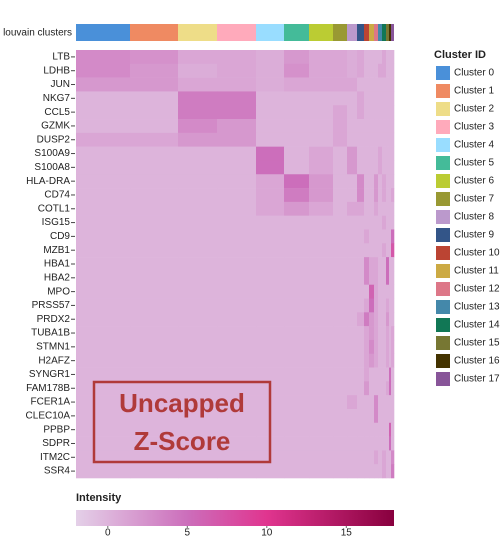 This screenshot has height=543, width=500. Describe the element at coordinates (477, 289) in the screenshot. I see `legend-label: Cluster 12` at that location.